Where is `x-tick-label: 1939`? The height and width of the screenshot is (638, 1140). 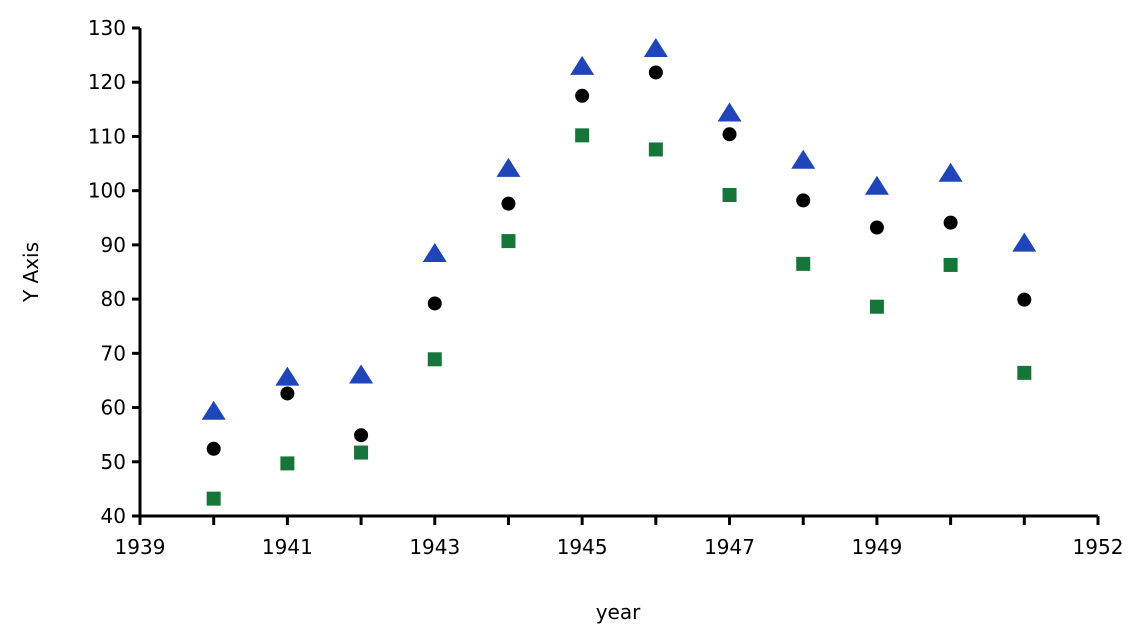
x-tick-label: 1939 is located at coordinates (140, 547).